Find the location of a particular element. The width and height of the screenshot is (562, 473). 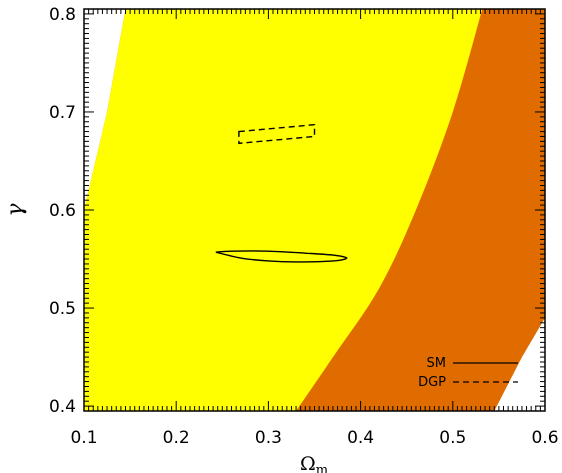

x-tick-label: 0.4 is located at coordinates (360, 438).